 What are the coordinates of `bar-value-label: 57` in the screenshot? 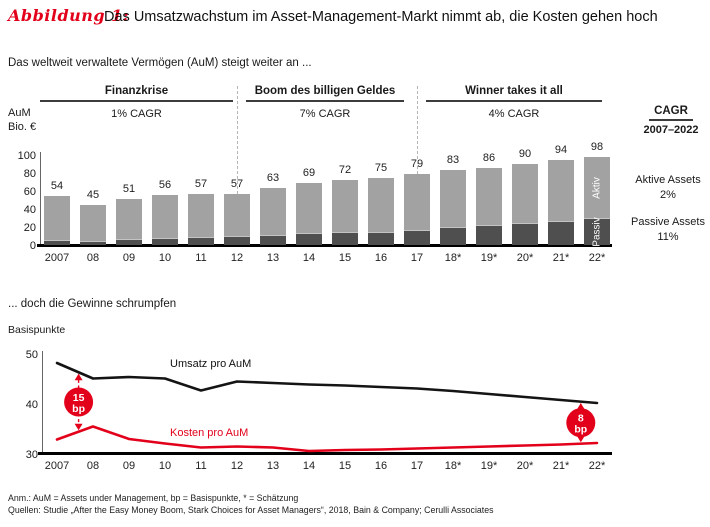 It's located at (201, 183).